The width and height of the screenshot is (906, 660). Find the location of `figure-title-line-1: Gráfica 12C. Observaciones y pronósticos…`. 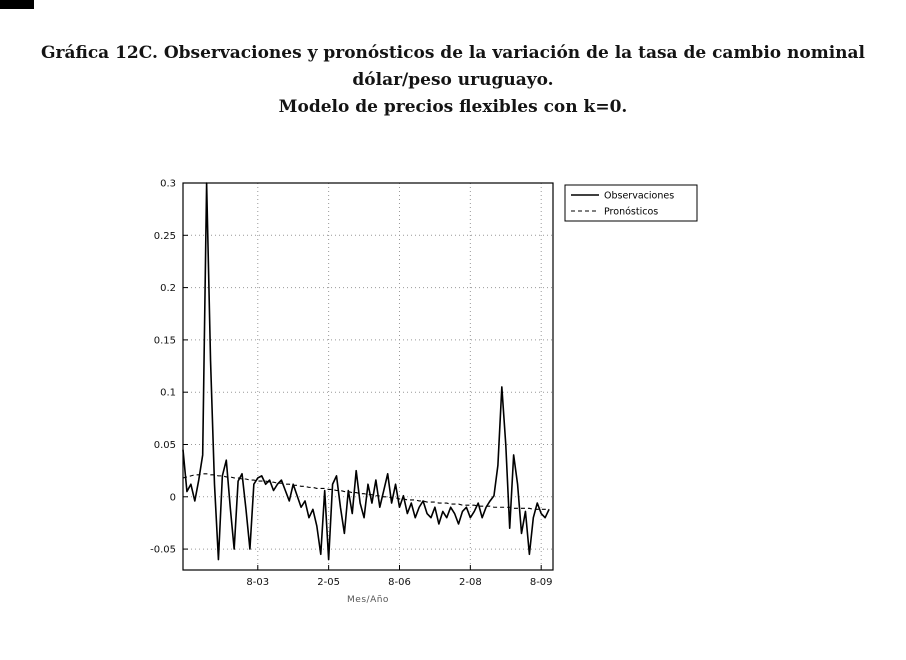

figure-title-line-1: Gráfica 12C. Observaciones y pronósticos… is located at coordinates (453, 53).